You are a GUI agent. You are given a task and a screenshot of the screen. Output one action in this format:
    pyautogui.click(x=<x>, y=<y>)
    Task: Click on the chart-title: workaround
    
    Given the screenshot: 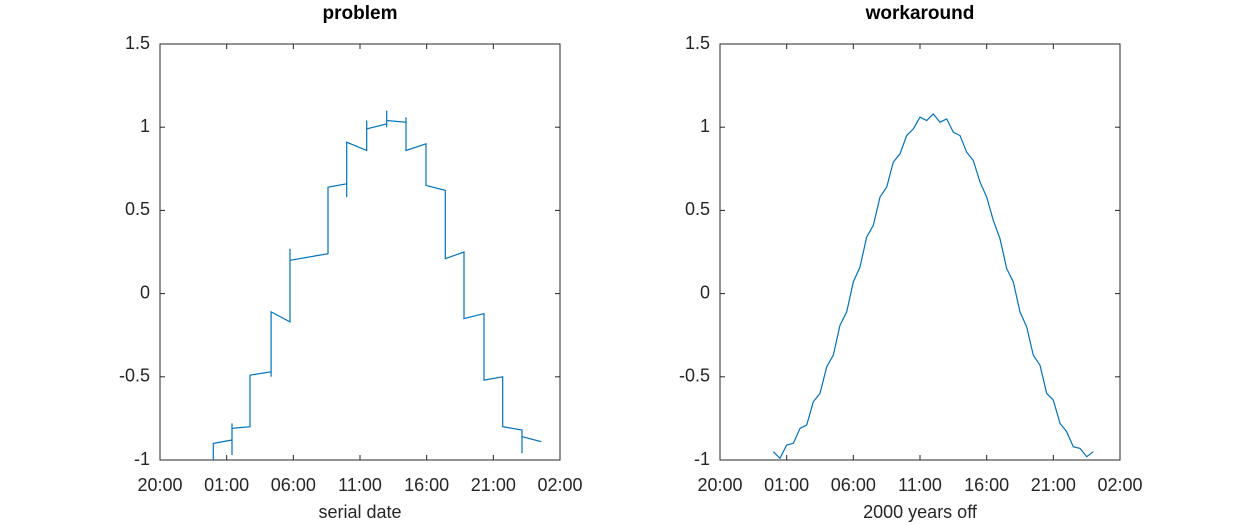 What is the action you would take?
    pyautogui.click(x=920, y=13)
    